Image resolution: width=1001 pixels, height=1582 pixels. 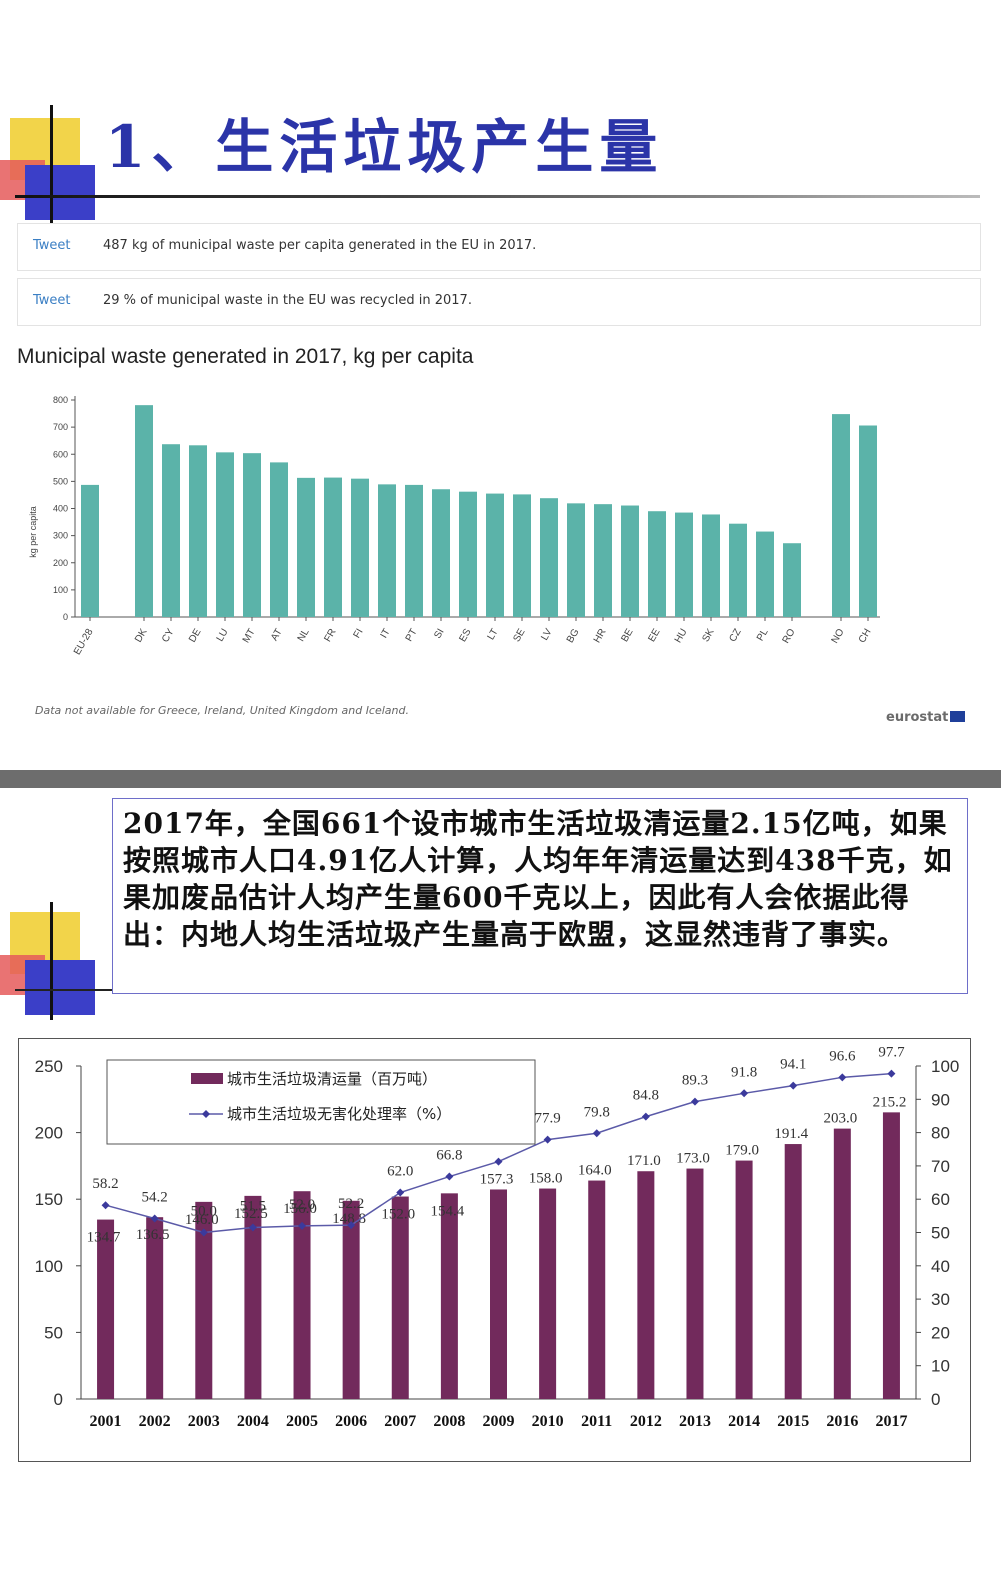 What do you see at coordinates (868, 521) in the screenshot?
I see `bar-ch` at bounding box center [868, 521].